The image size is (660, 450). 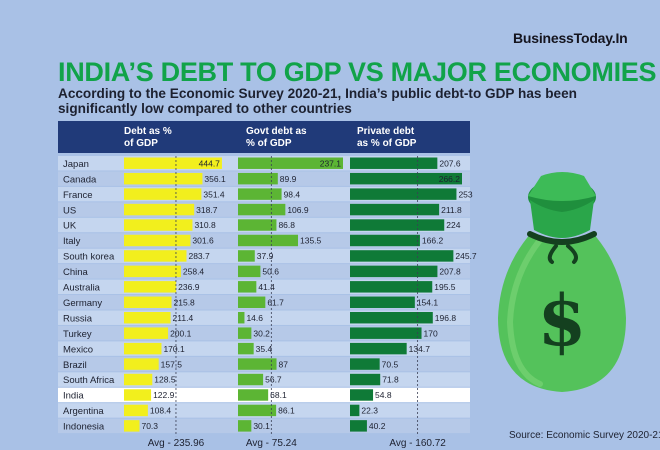 What do you see at coordinates (445, 287) in the screenshot?
I see `value-label: 195.5` at bounding box center [445, 287].